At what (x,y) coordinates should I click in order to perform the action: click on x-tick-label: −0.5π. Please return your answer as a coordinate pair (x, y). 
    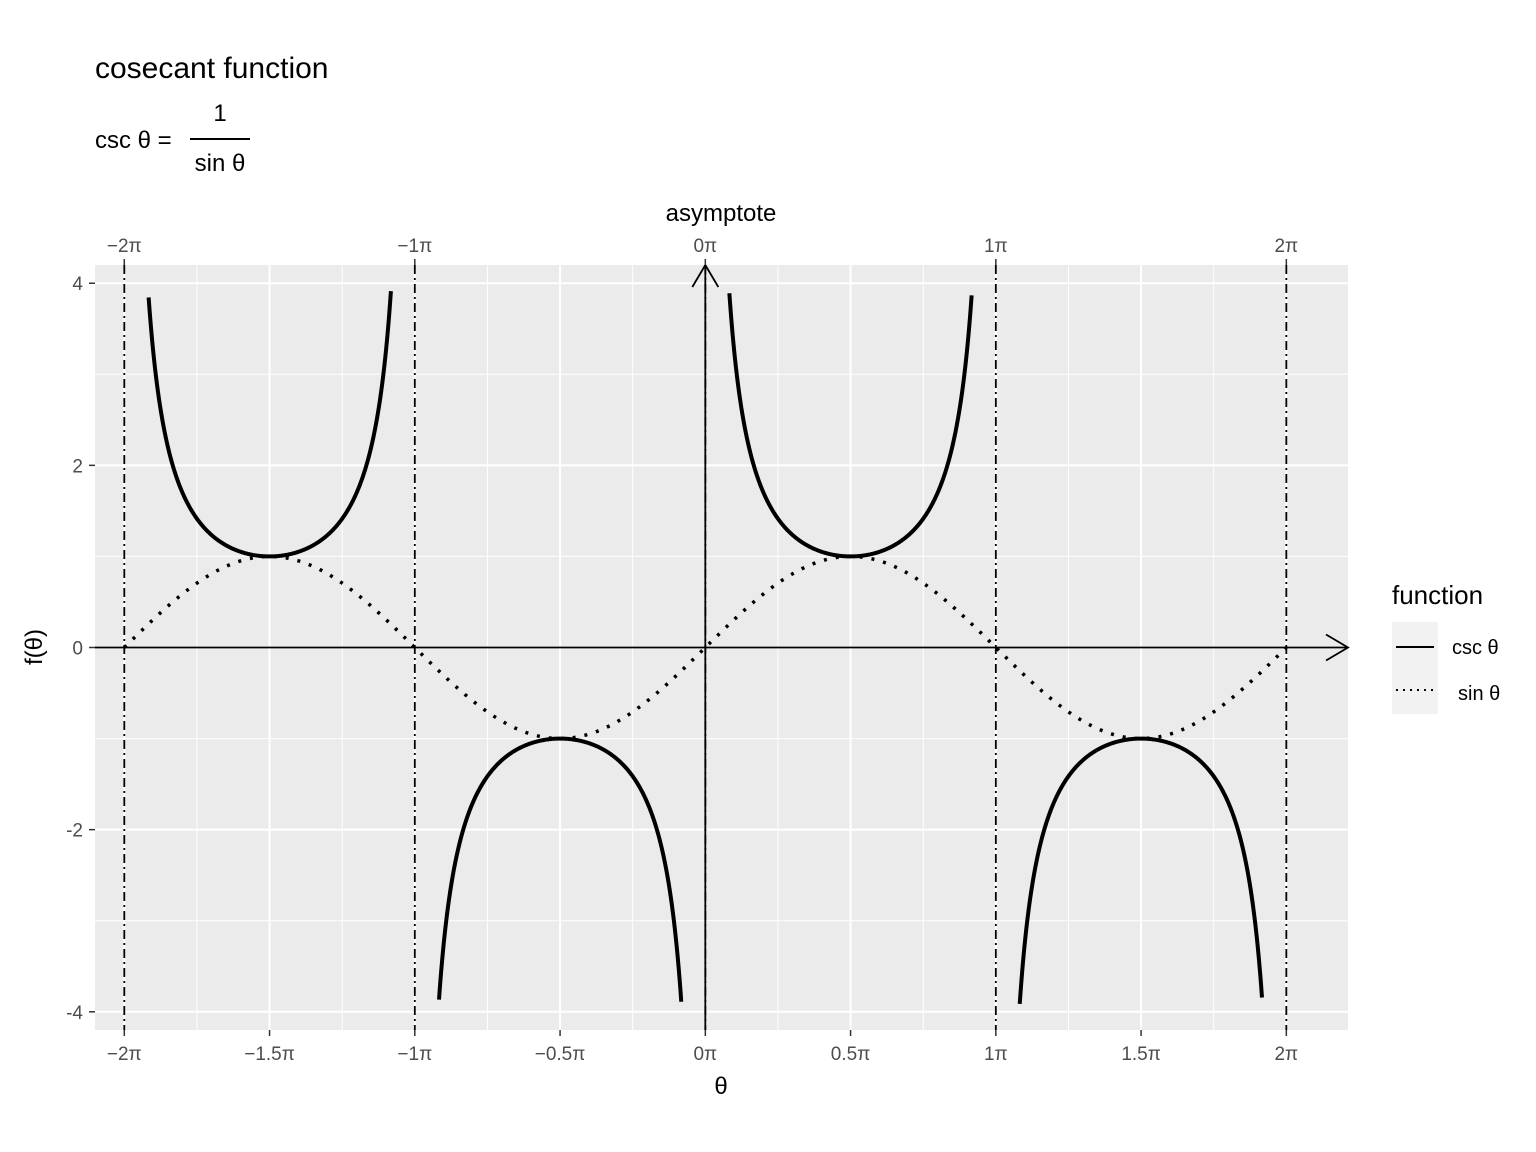
    Looking at the image, I should click on (560, 1054).